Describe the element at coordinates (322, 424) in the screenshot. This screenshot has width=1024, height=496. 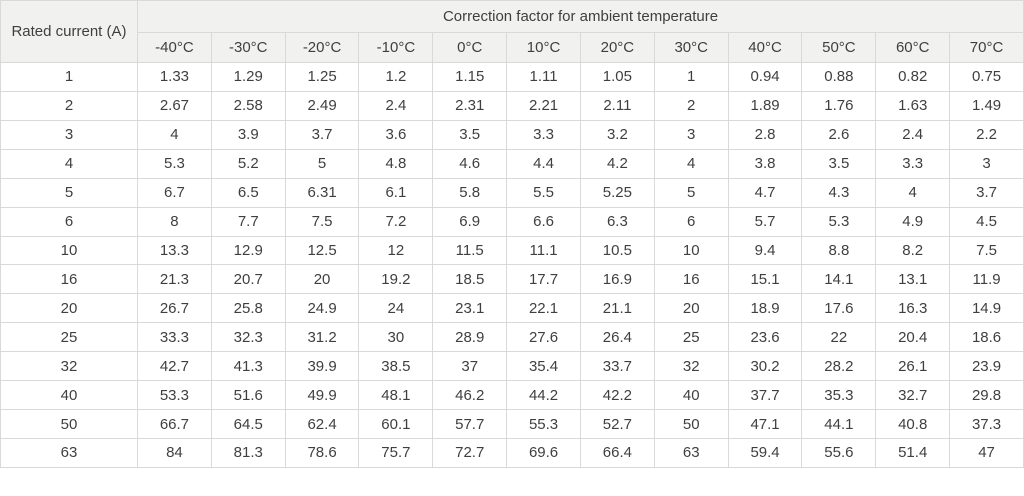
I see `correction-factor-cell: 62.4` at that location.